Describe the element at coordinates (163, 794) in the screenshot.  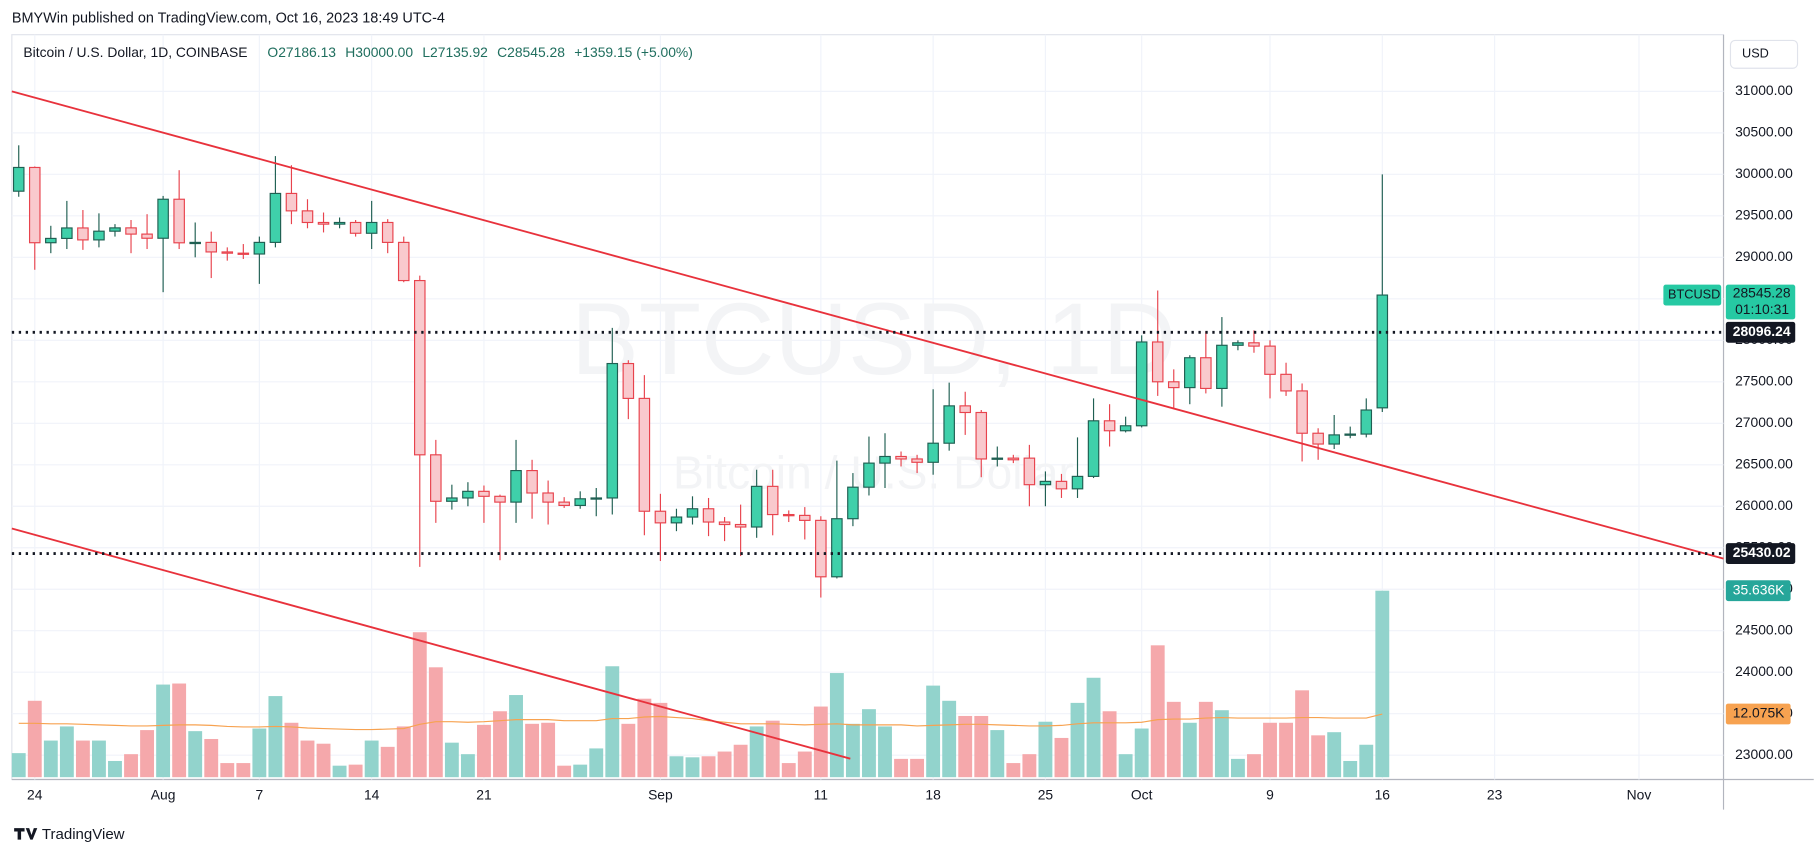
I see `x-tick-label: Aug` at that location.